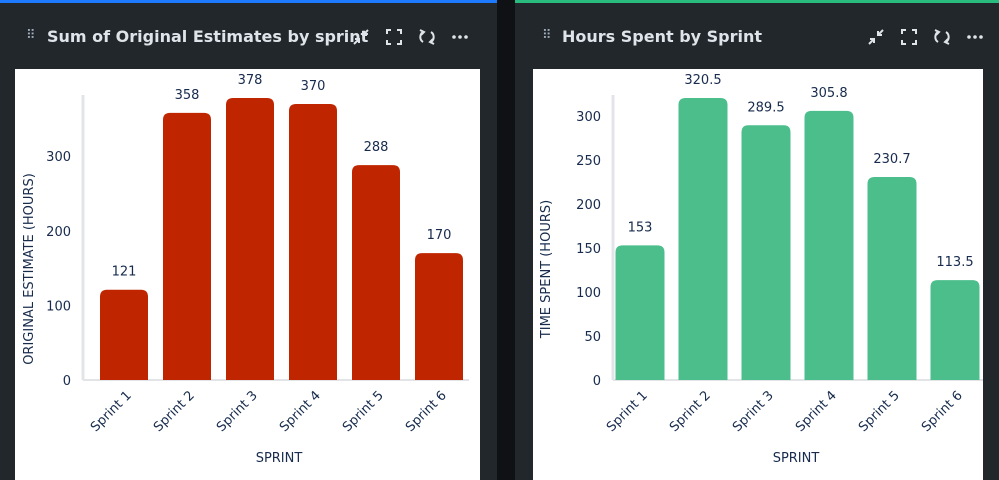 The width and height of the screenshot is (999, 480). Describe the element at coordinates (29, 269) in the screenshot. I see `y-axis-title: ORIGINAL ESTIMATE (HOURS)` at that location.